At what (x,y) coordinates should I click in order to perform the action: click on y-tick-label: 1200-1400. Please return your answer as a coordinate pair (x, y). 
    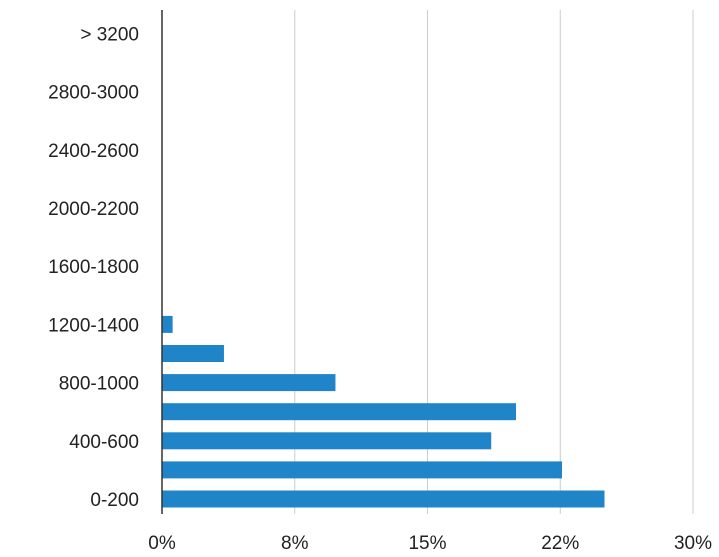
    Looking at the image, I should click on (93, 325).